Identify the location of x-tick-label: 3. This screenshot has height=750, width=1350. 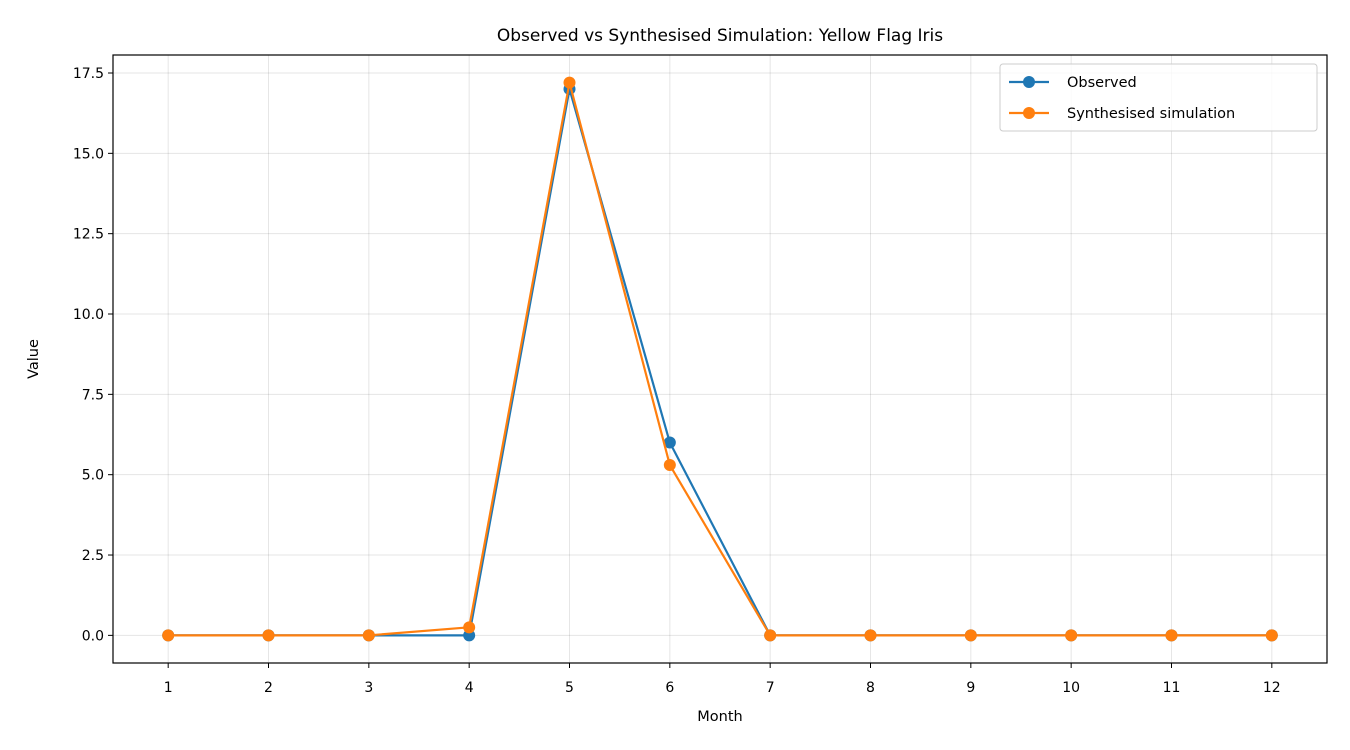
(368, 688).